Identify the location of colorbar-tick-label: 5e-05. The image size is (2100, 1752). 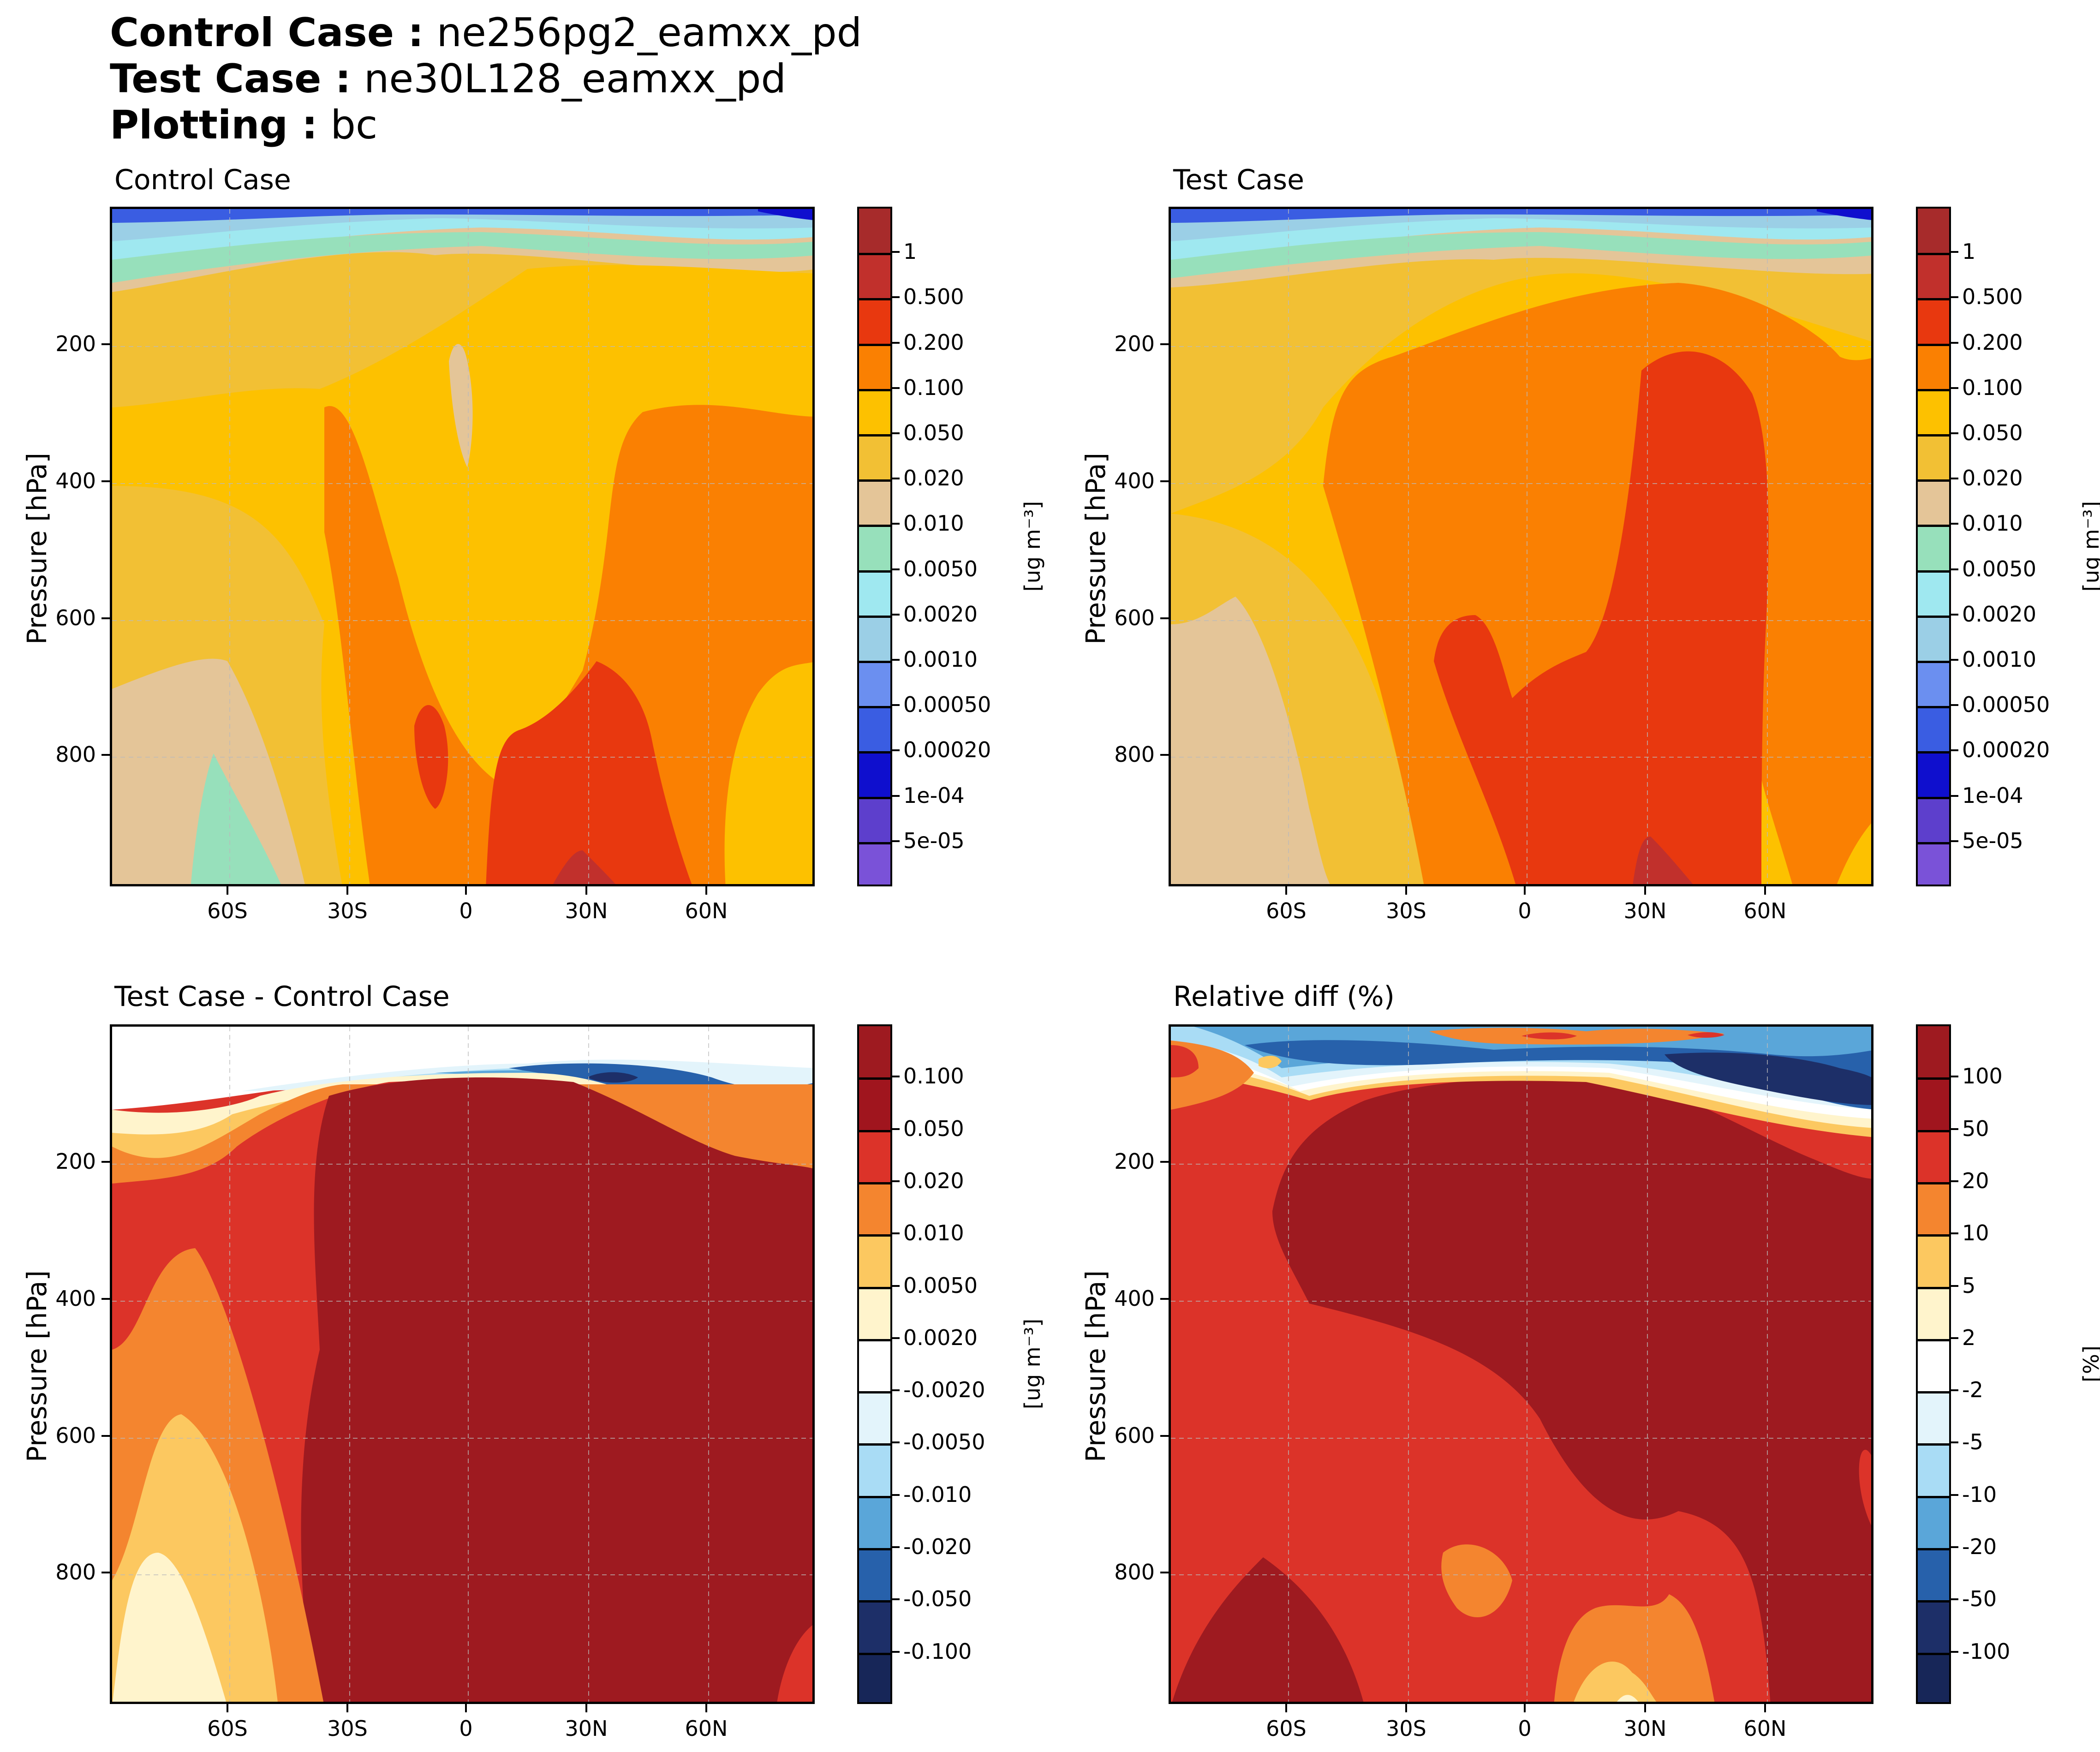
(934, 840).